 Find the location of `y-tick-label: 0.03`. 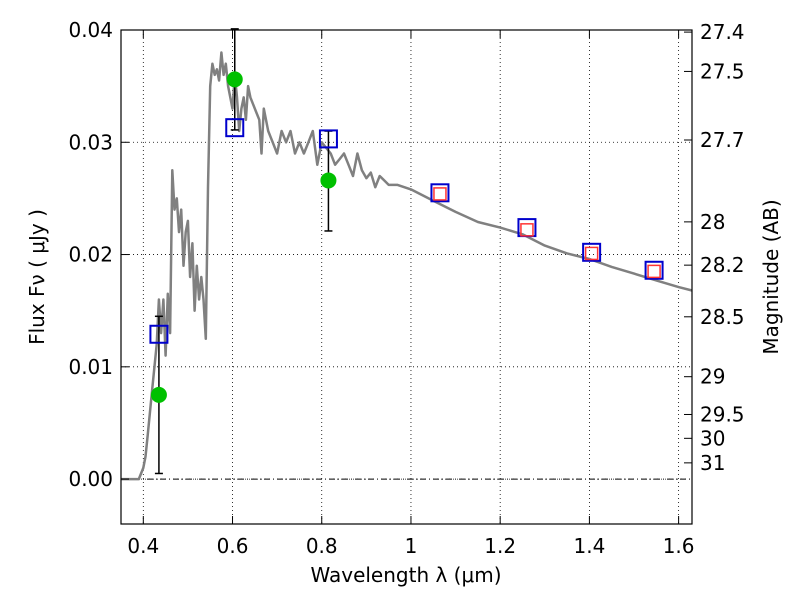

y-tick-label: 0.03 is located at coordinates (90, 142).